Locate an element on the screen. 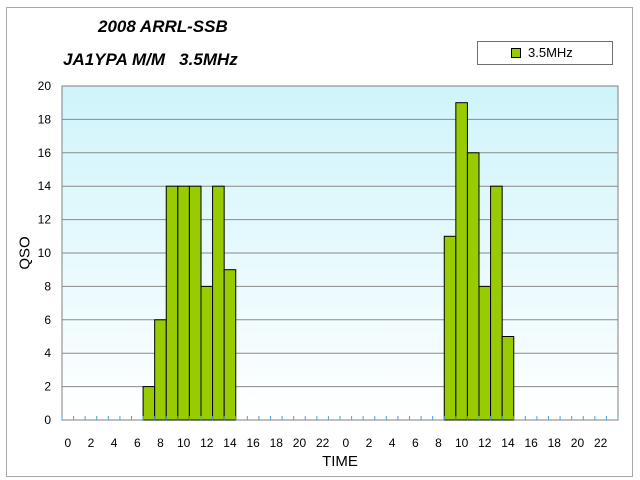 Image resolution: width=640 pixels, height=480 pixels. y-tick-label: 20 is located at coordinates (45, 86).